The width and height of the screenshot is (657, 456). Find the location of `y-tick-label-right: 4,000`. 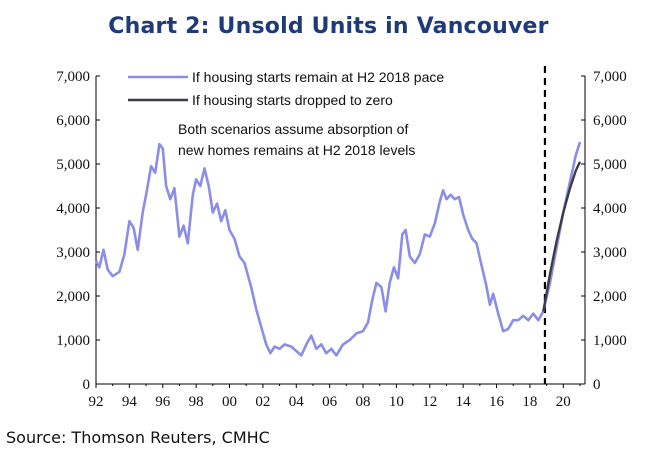

y-tick-label-right: 4,000 is located at coordinates (610, 209).